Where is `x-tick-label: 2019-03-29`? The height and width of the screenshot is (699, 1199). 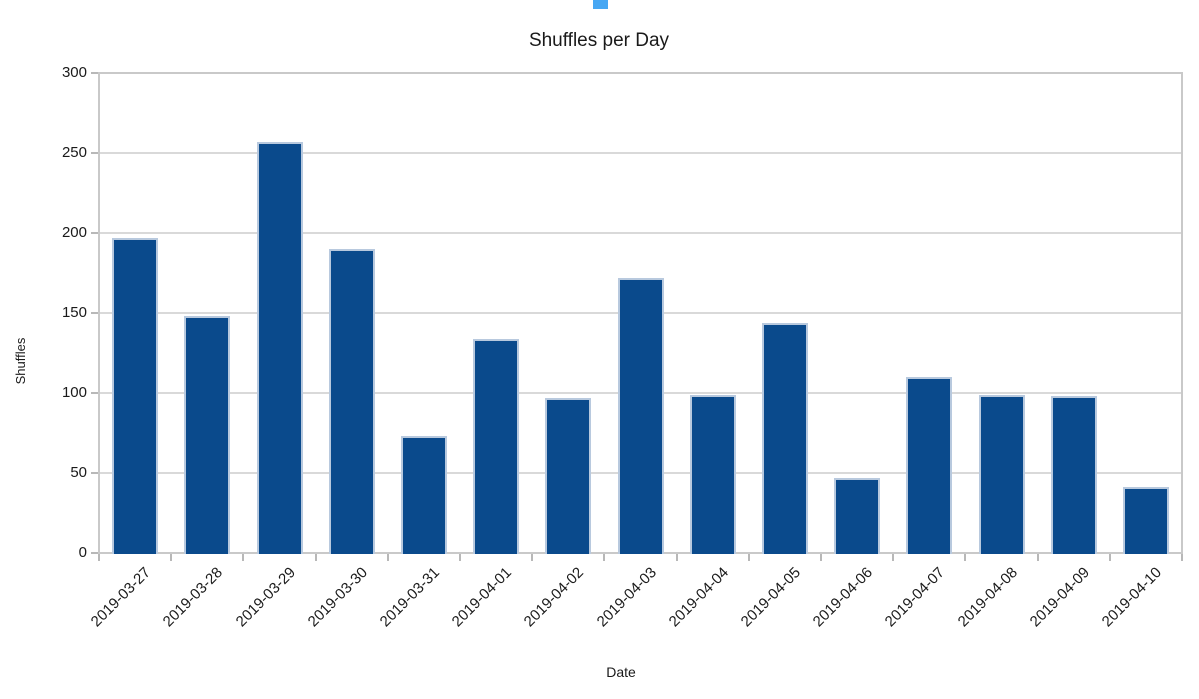
x-tick-label: 2019-03-29 is located at coordinates (265, 597).